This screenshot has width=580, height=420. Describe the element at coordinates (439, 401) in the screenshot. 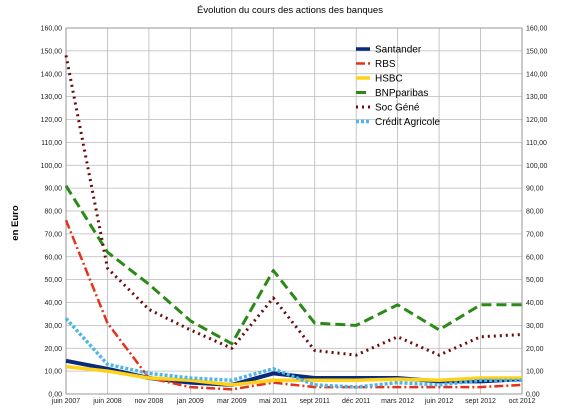

I see `x-tick-label: juin 2012` at that location.